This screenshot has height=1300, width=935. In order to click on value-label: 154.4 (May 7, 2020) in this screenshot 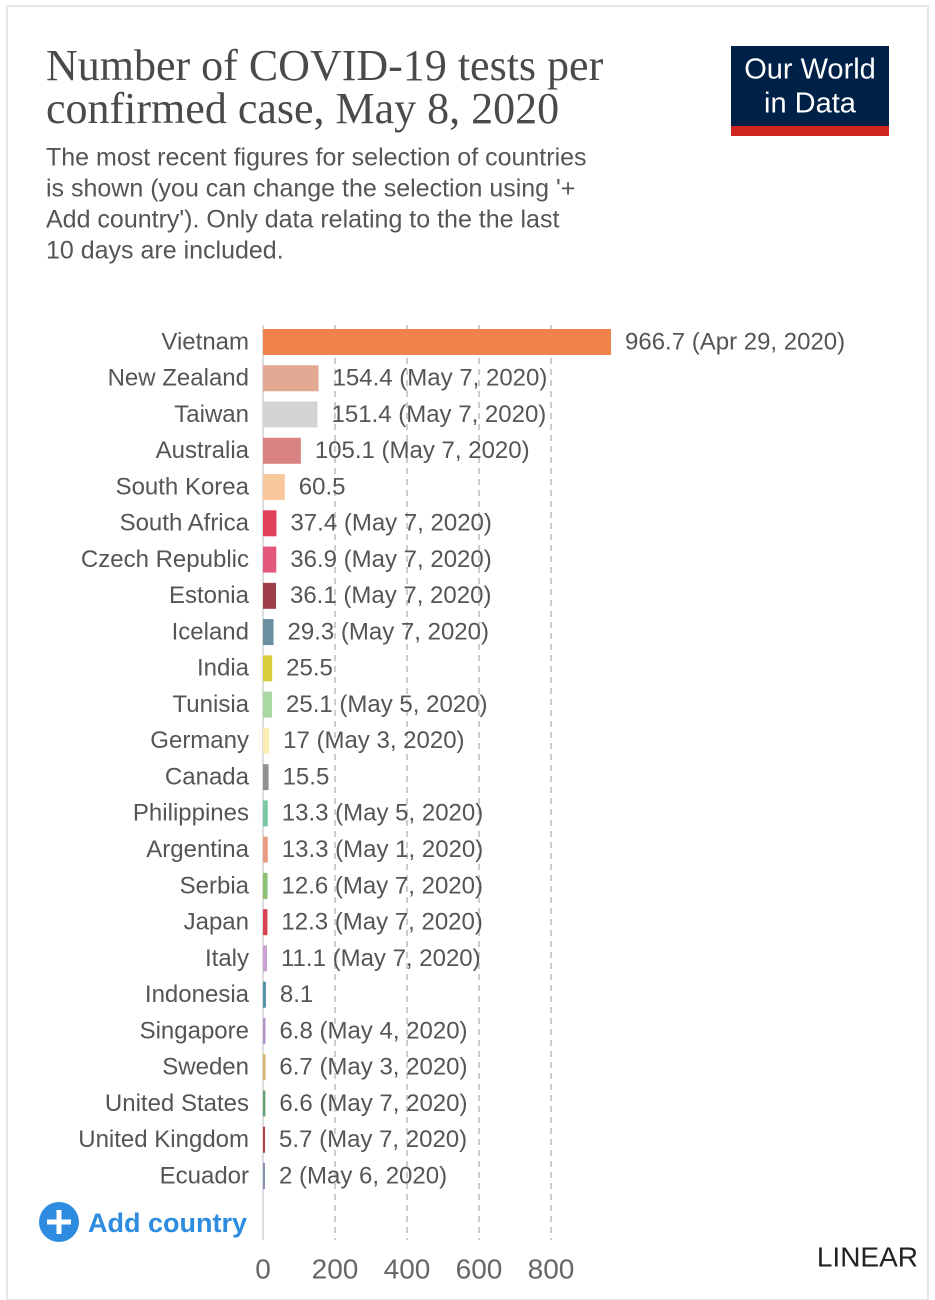, I will do `click(440, 378)`.